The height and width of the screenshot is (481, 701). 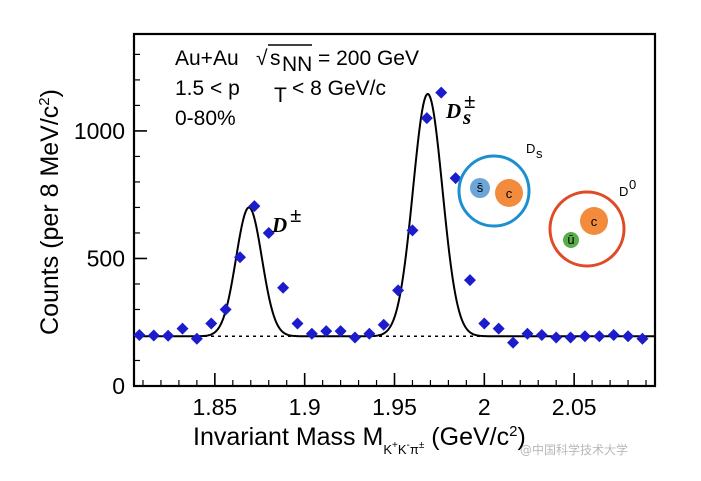 I want to click on system-label: Au+Au, so click(x=207, y=58).